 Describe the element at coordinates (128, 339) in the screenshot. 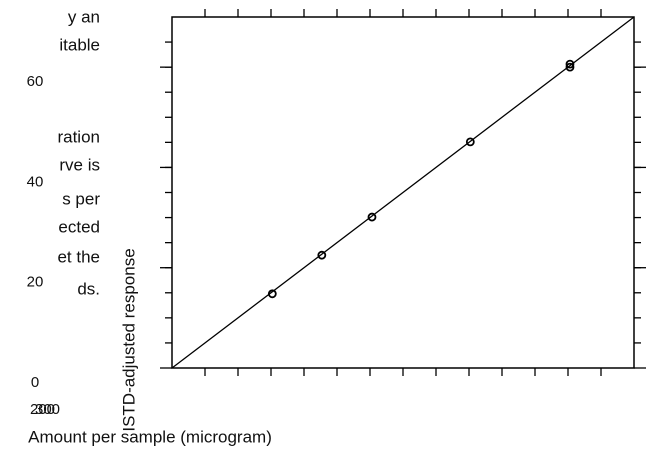

I see `y-axis-label: ISTD-adjusted response` at that location.